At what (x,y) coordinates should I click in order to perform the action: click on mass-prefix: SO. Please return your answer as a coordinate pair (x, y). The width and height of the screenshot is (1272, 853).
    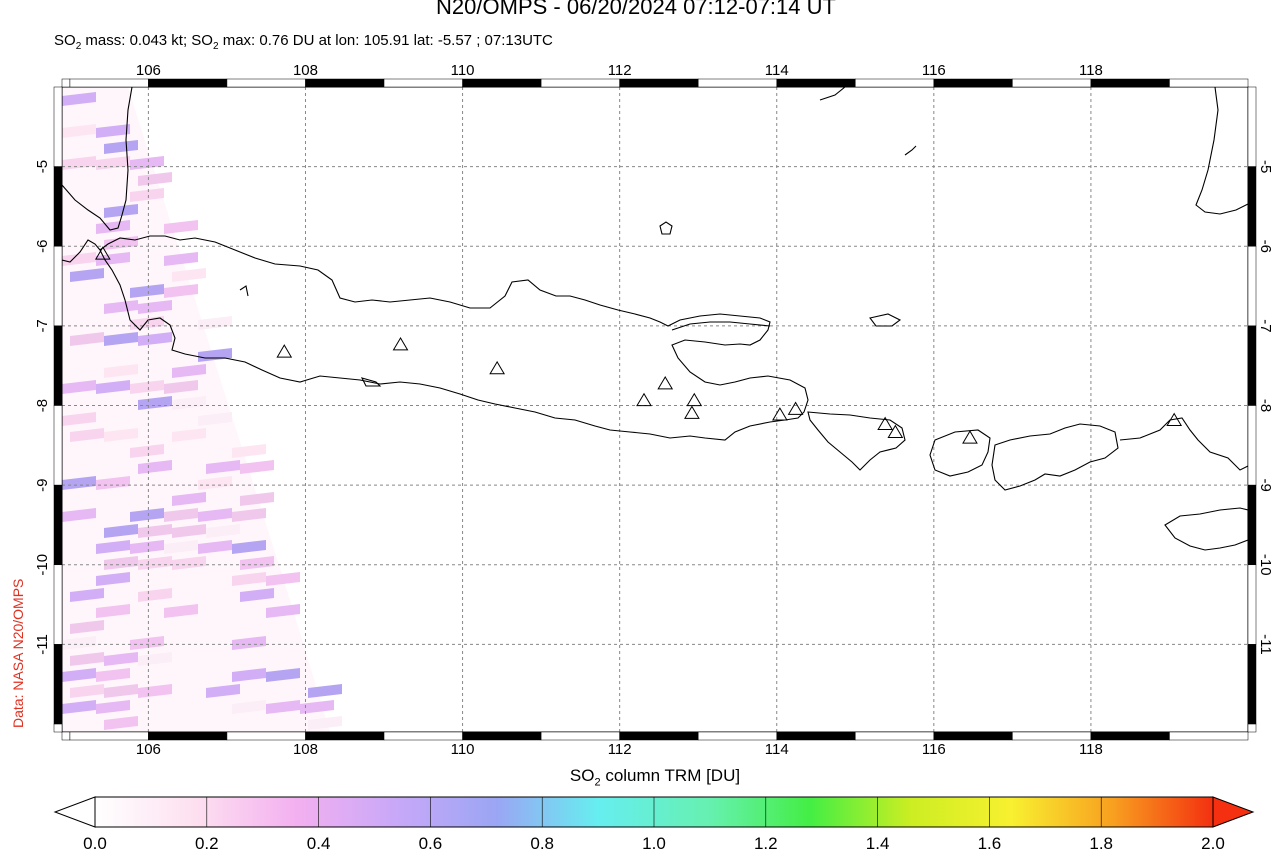
    Looking at the image, I should click on (65, 40).